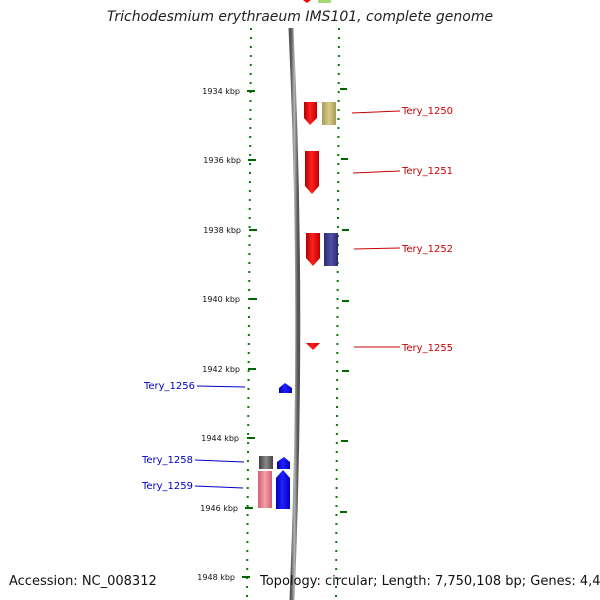 The height and width of the screenshot is (600, 600). What do you see at coordinates (222, 160) in the screenshot?
I see `tick-label: 1936 kbp` at bounding box center [222, 160].